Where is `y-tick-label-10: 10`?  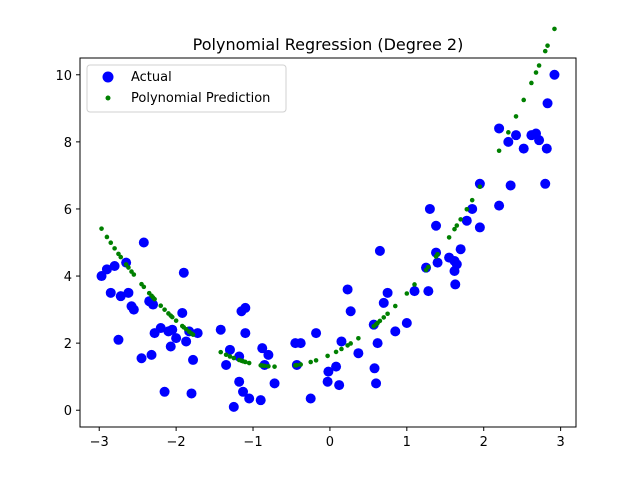
y-tick-label-10: 10 is located at coordinates (63, 76).